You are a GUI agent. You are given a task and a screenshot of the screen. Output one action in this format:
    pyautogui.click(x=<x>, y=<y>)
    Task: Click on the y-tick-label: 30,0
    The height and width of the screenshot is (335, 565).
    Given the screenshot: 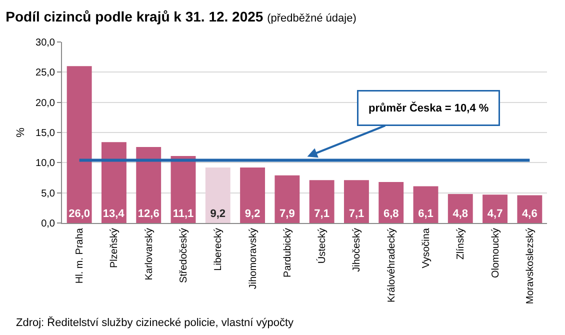 What is the action you would take?
    pyautogui.click(x=46, y=43)
    